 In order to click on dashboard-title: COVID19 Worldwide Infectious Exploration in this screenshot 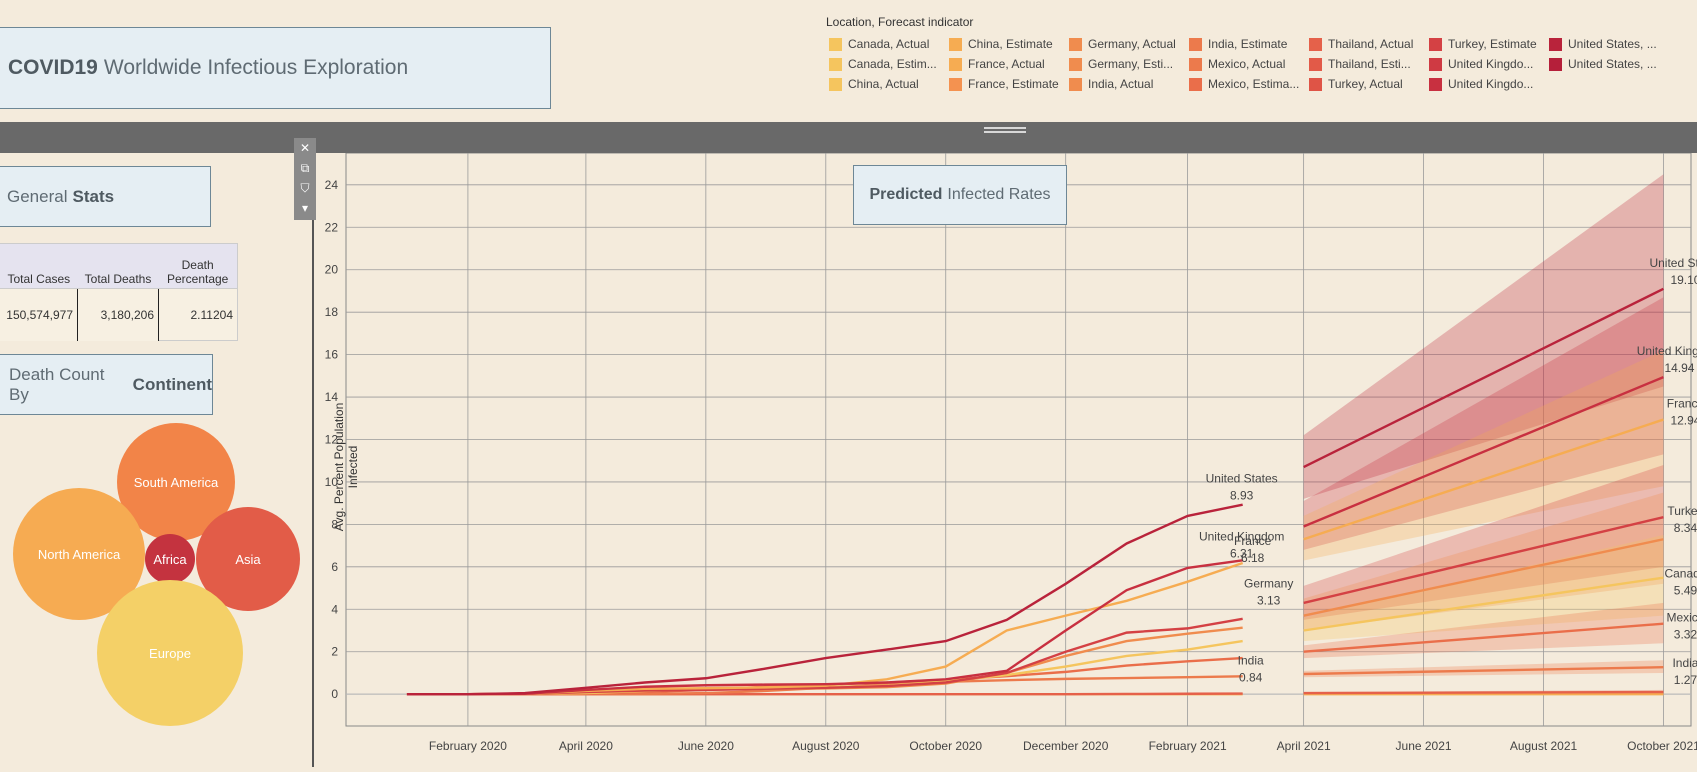, I will do `click(275, 68)`.